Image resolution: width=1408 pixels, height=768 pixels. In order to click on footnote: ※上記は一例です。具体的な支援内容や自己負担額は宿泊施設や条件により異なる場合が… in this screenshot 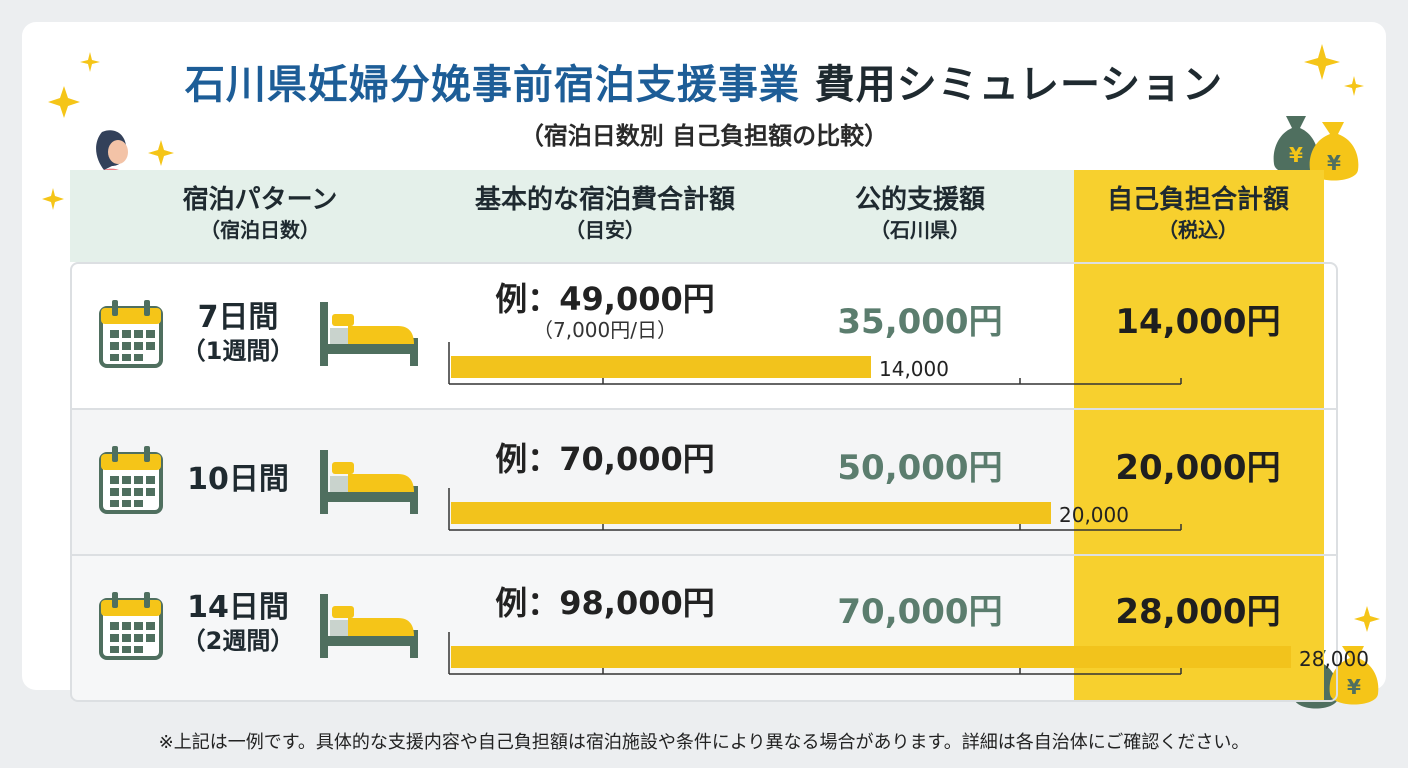, I will do `click(704, 742)`.